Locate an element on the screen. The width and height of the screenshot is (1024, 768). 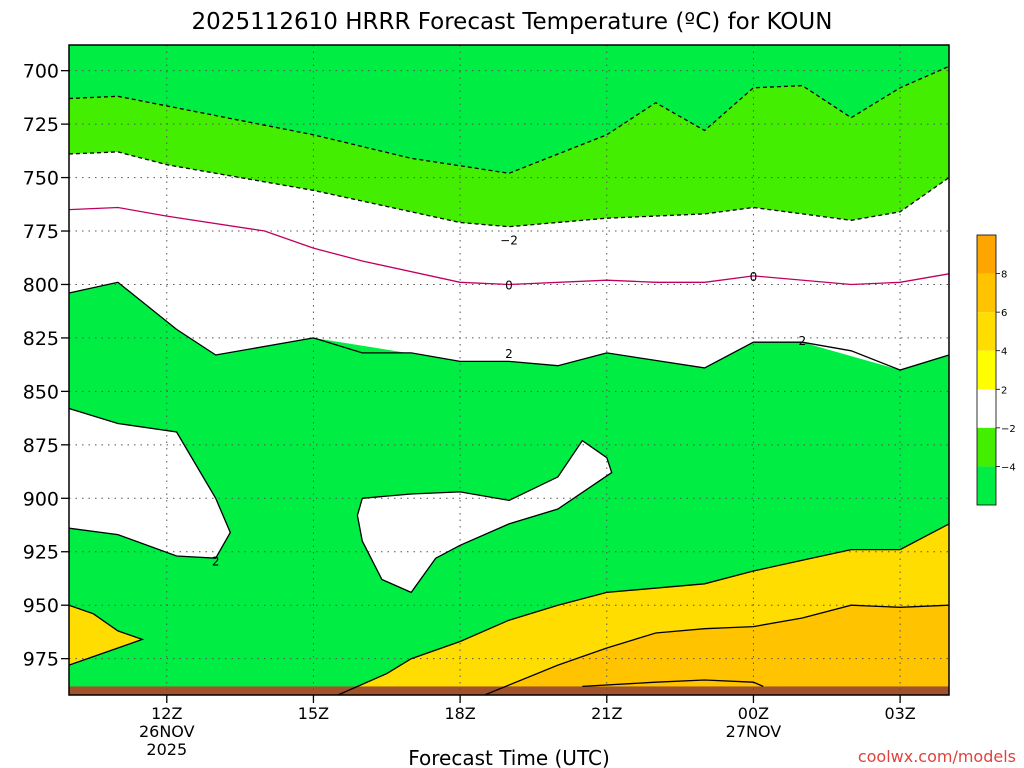
contour-plus-2-line is located at coordinates (509, 326).